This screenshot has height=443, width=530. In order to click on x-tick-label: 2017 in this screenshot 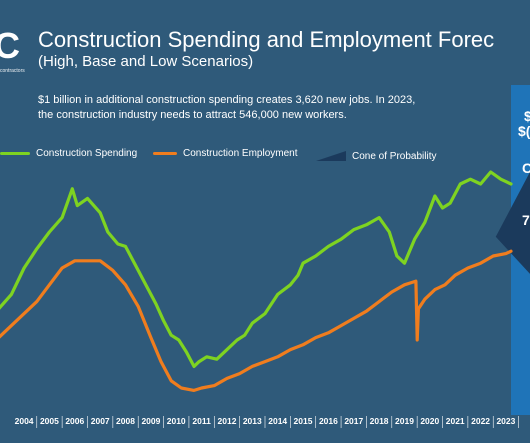, I will do `click(353, 421)`.